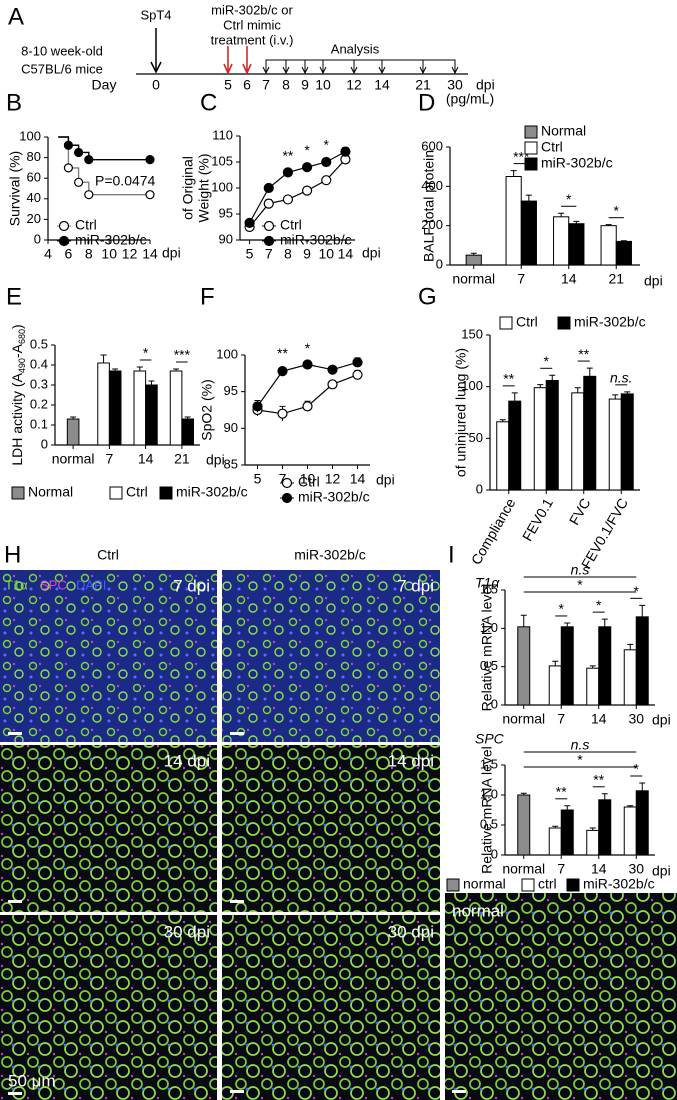 The width and height of the screenshot is (677, 1100). I want to click on y-tick-label: 150, so click(472, 333).